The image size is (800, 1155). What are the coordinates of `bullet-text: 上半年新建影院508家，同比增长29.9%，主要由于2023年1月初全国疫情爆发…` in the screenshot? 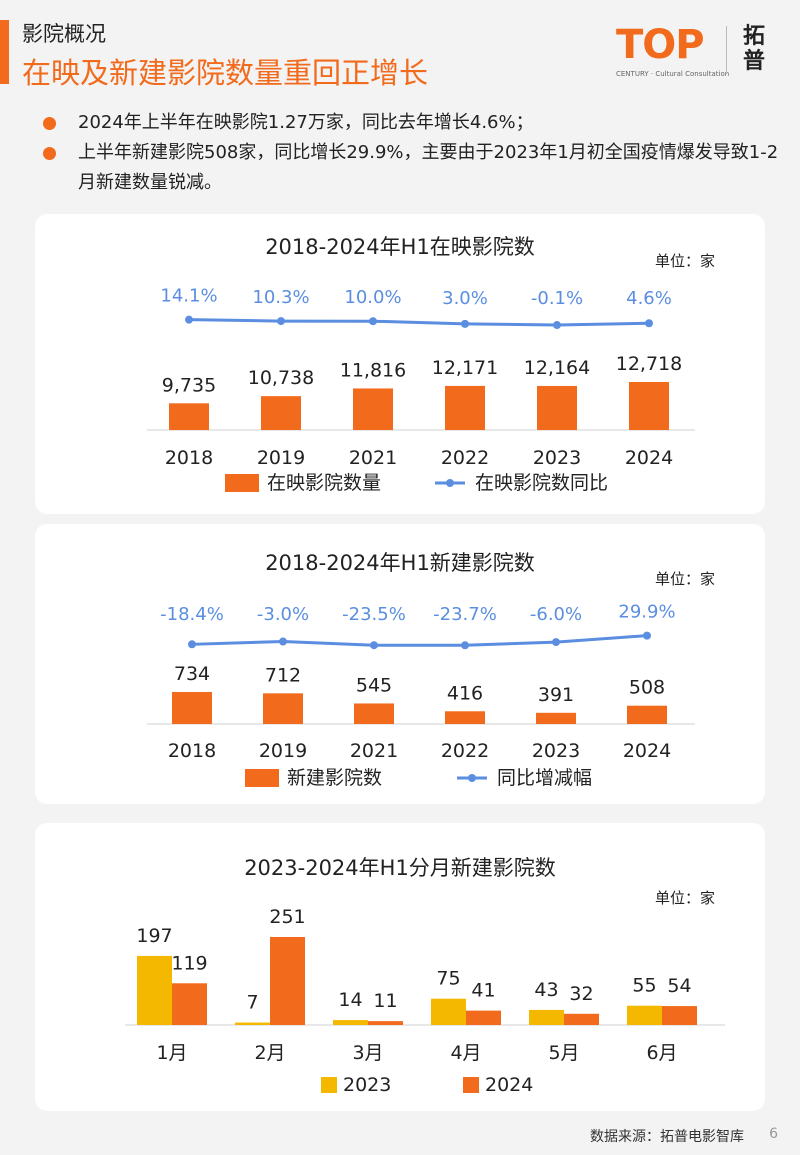 It's located at (428, 167).